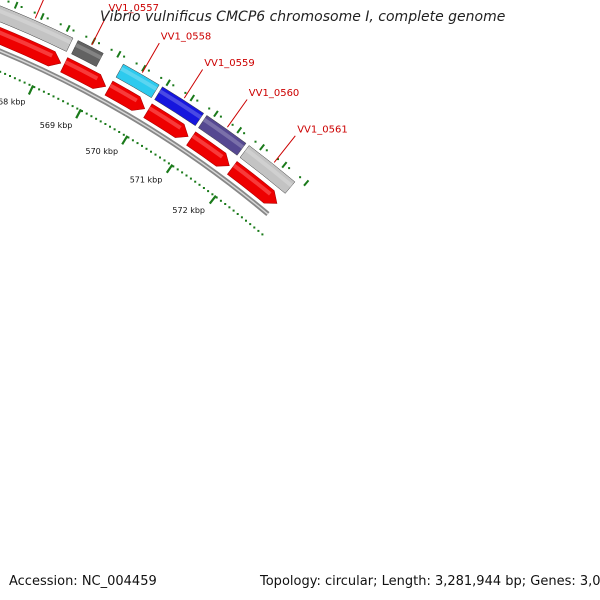 The width and height of the screenshot is (600, 600). I want to click on chromosome-backbone, so click(135, 132).